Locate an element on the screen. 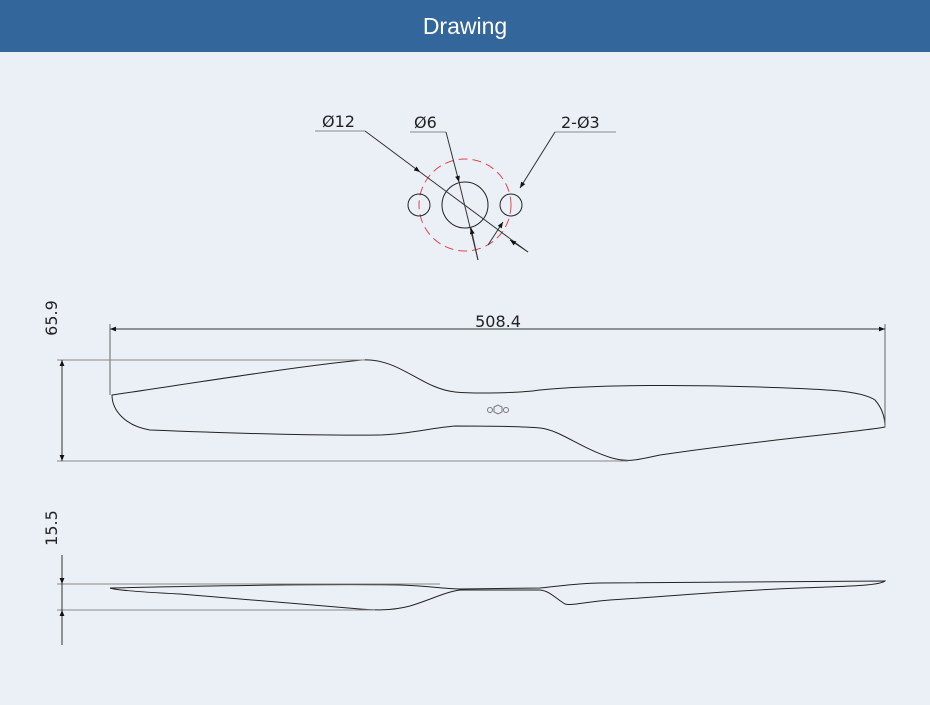 This screenshot has width=930, height=705. section-header: Drawing is located at coordinates (465, 26).